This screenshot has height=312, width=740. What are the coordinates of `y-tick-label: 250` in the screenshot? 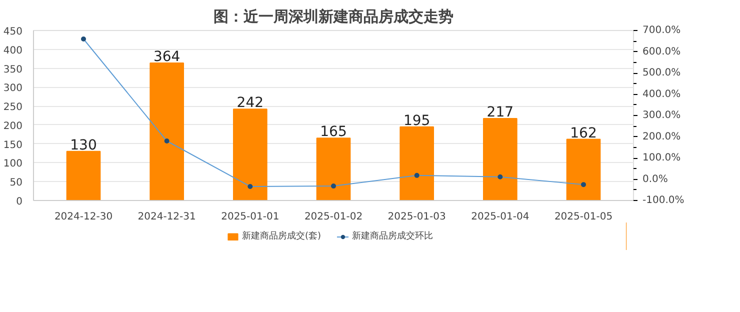 It's located at (13, 108).